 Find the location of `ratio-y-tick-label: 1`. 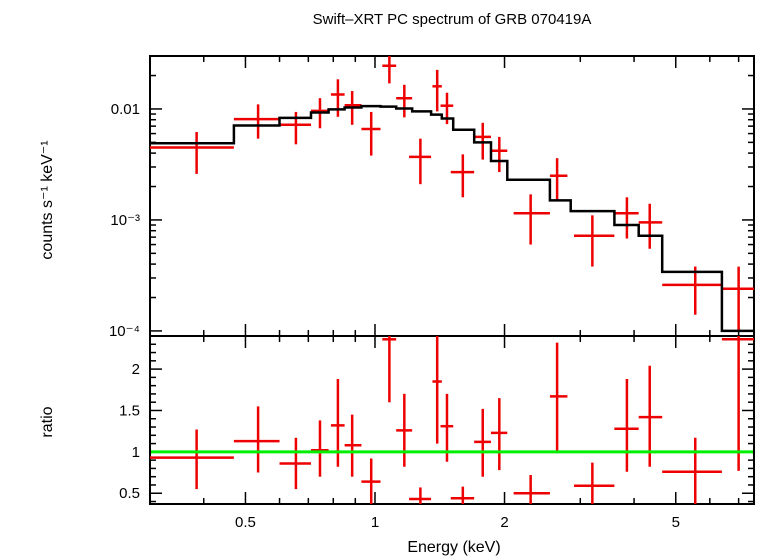

ratio-y-tick-label: 1 is located at coordinates (136, 452).